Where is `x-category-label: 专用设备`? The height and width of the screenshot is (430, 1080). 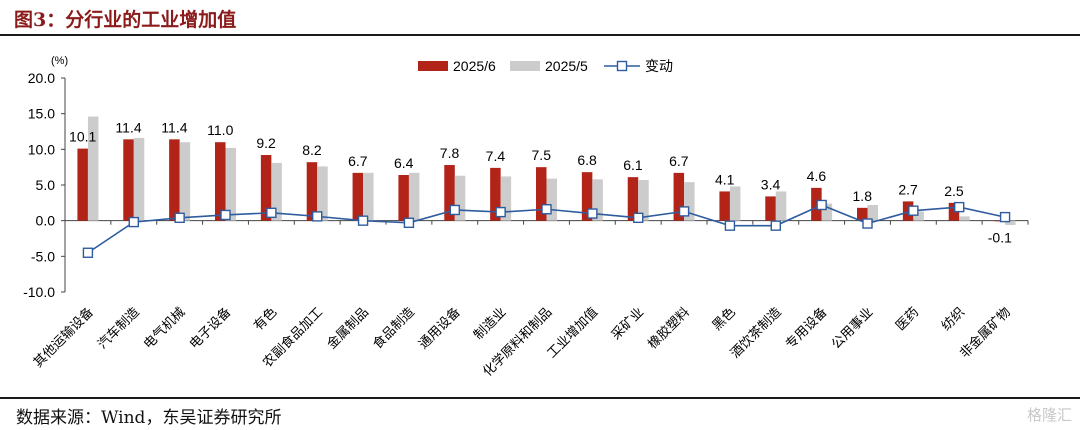
x-category-label: 专用设备 is located at coordinates (805, 327).